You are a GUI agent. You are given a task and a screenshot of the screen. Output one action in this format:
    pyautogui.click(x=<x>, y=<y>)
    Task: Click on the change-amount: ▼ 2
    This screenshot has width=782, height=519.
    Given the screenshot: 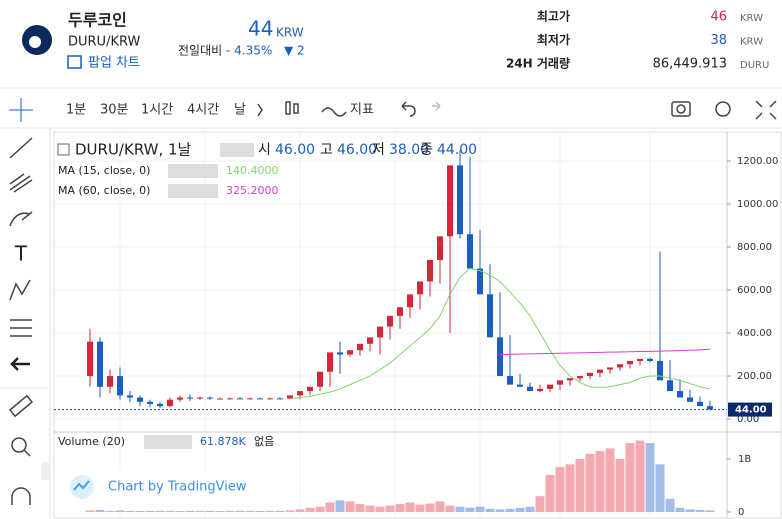 What is the action you would take?
    pyautogui.click(x=294, y=51)
    